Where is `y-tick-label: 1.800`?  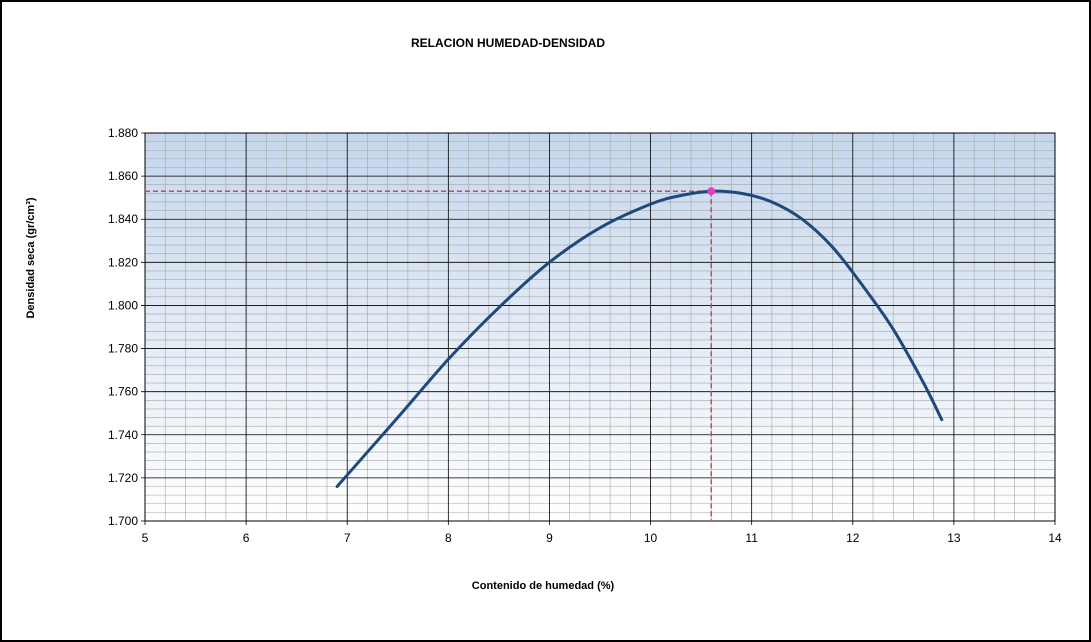
y-tick-label: 1.800 is located at coordinates (123, 305).